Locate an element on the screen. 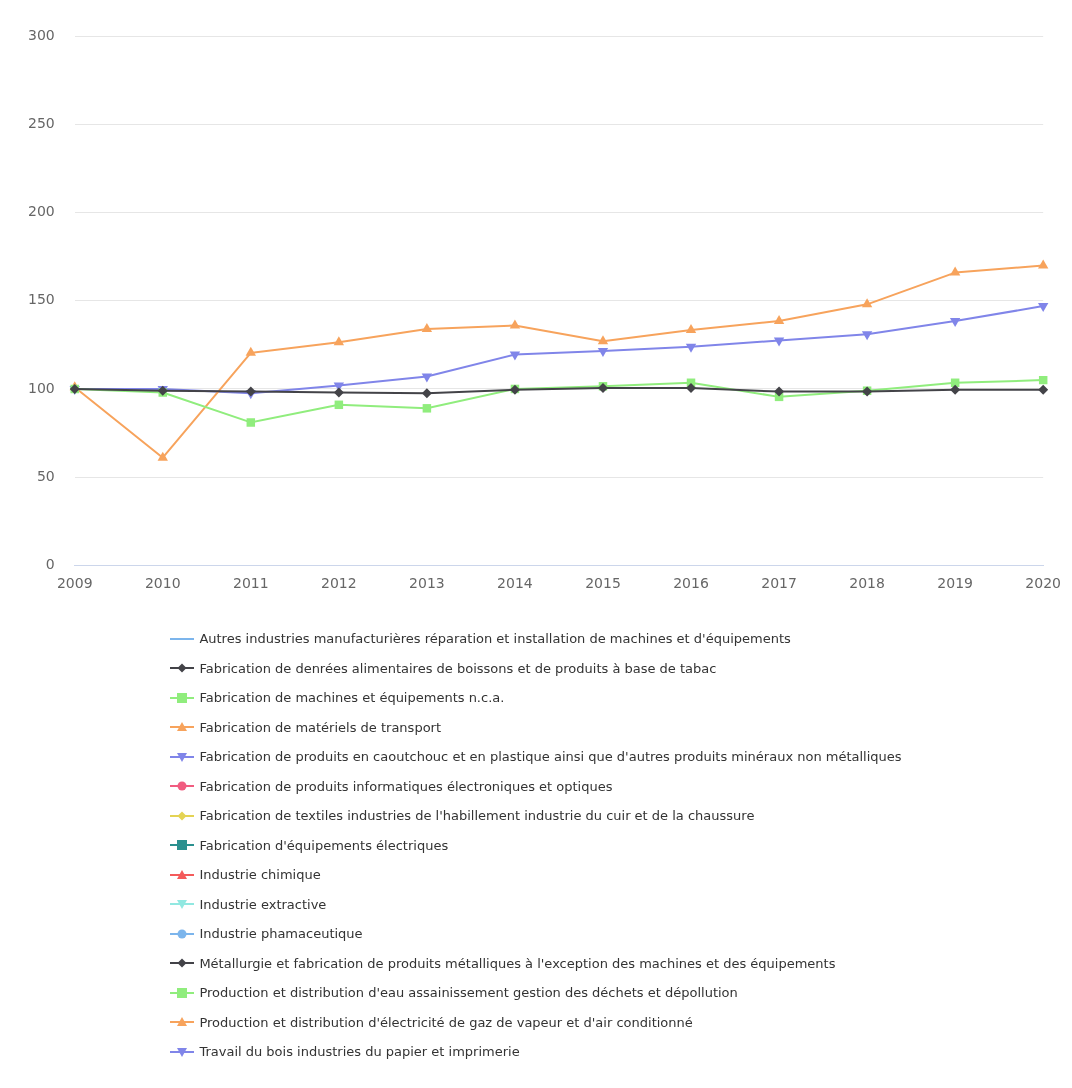 This screenshot has height=1088, width=1072. x-tick-label: 2020 is located at coordinates (1043, 583).